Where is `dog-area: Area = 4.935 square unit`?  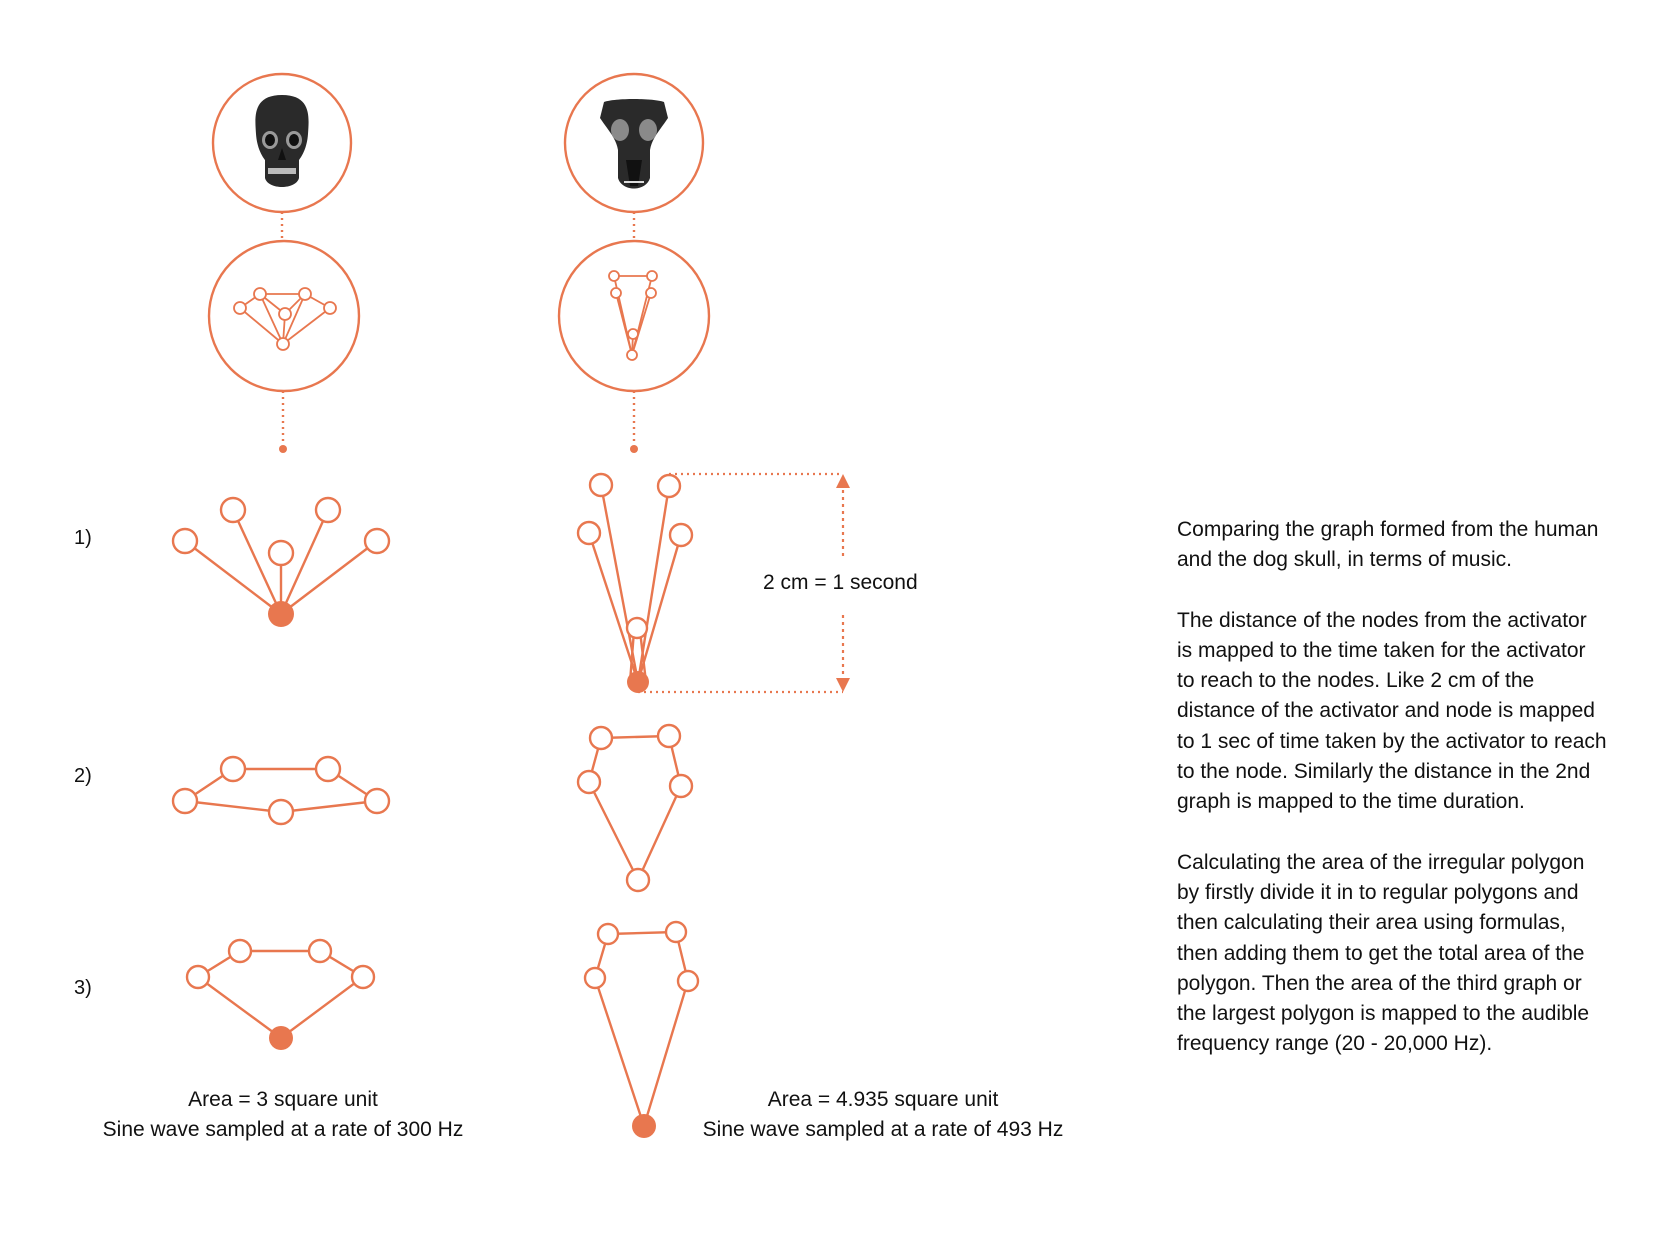 dog-area: Area = 4.935 square unit is located at coordinates (883, 1099).